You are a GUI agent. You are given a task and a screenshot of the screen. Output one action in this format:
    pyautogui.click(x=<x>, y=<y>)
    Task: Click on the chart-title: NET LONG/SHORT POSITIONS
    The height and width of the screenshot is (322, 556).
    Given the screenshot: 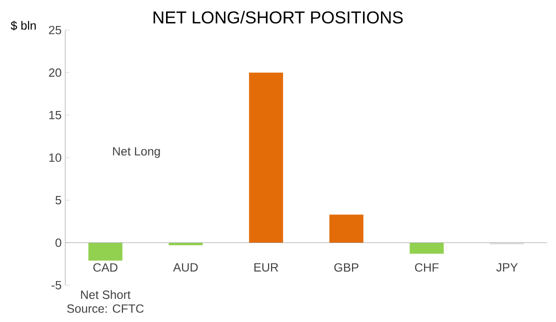 What is the action you would take?
    pyautogui.click(x=278, y=17)
    